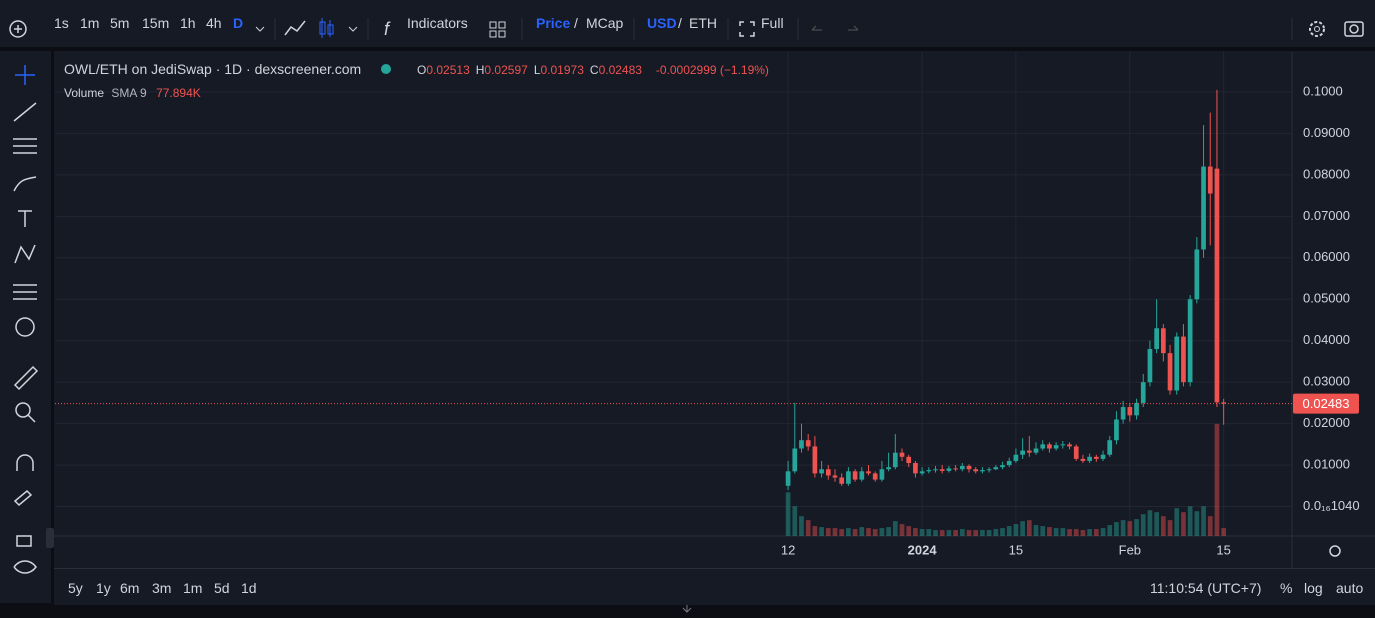 This screenshot has height=618, width=1375. What do you see at coordinates (605, 23) in the screenshot?
I see `mcap-toggle: MCap` at bounding box center [605, 23].